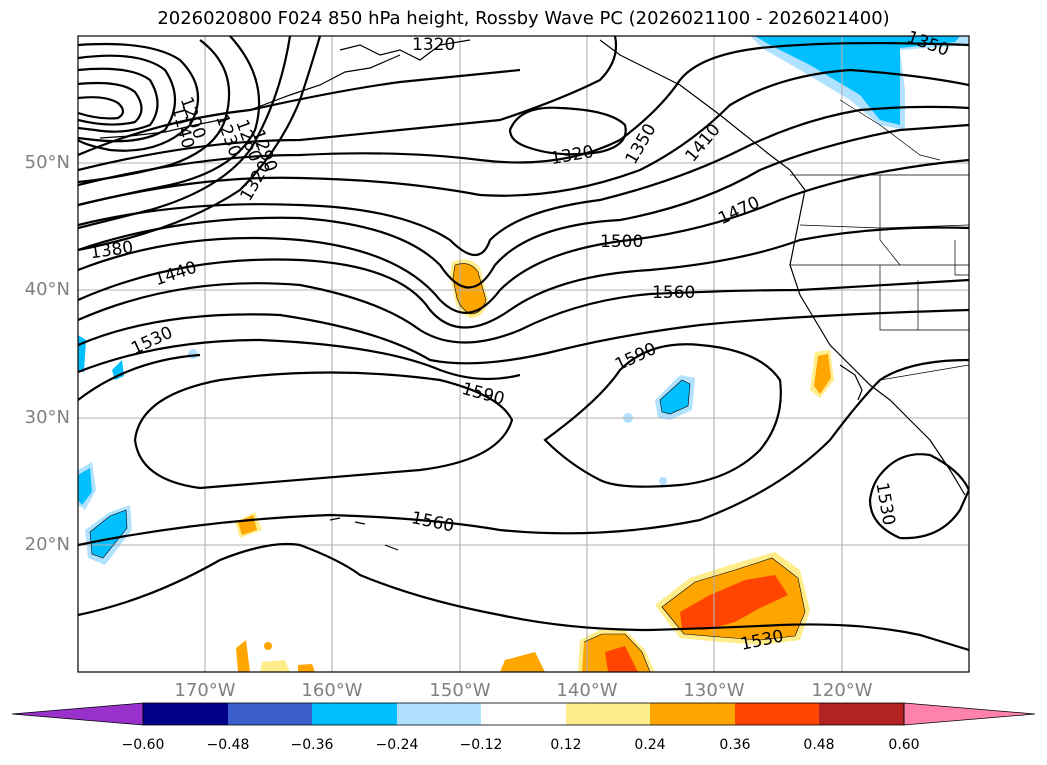  What do you see at coordinates (312, 745) in the screenshot?
I see `colorbar-tick-label: −0.36` at bounding box center [312, 745].